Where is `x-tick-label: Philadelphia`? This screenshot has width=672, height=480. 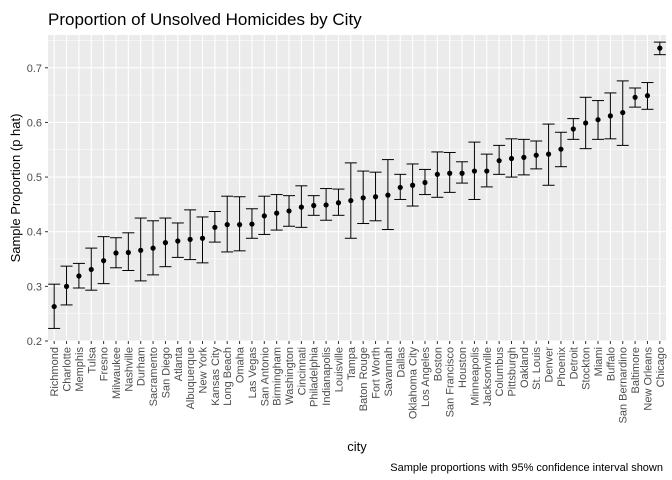 x-tick-label: Philadelphia is located at coordinates (315, 376).